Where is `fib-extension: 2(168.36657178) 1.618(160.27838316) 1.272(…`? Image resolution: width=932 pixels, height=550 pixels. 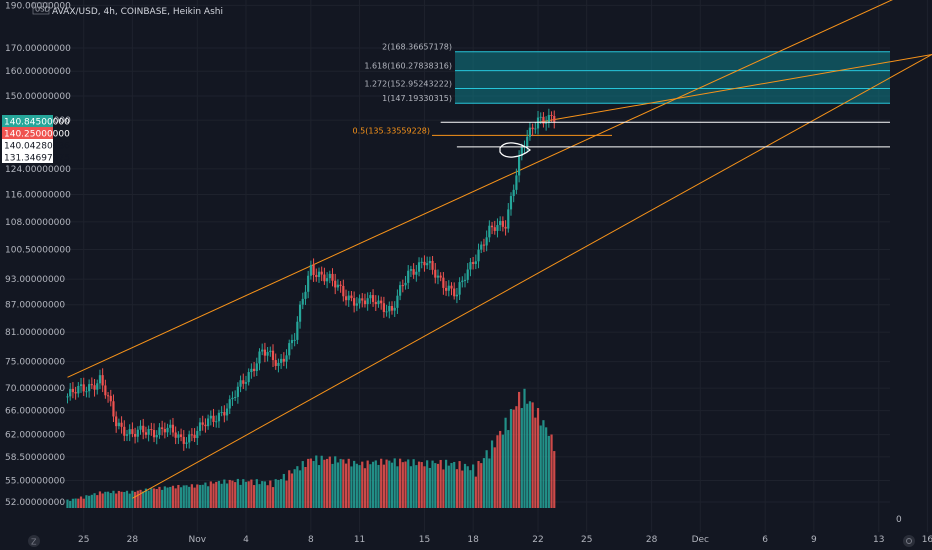 fib-extension: 2(168.36657178) 1.618(160.27838316) 1.272(… is located at coordinates (622, 89).